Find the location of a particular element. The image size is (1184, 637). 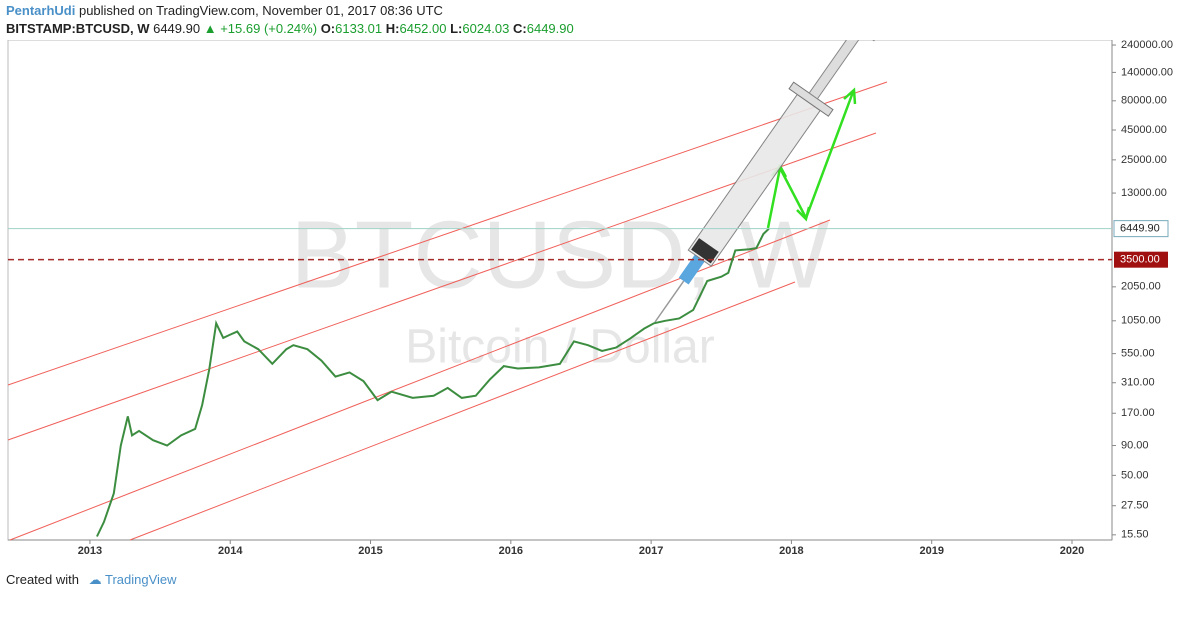

arrow-path is located at coordinates (810, 160).